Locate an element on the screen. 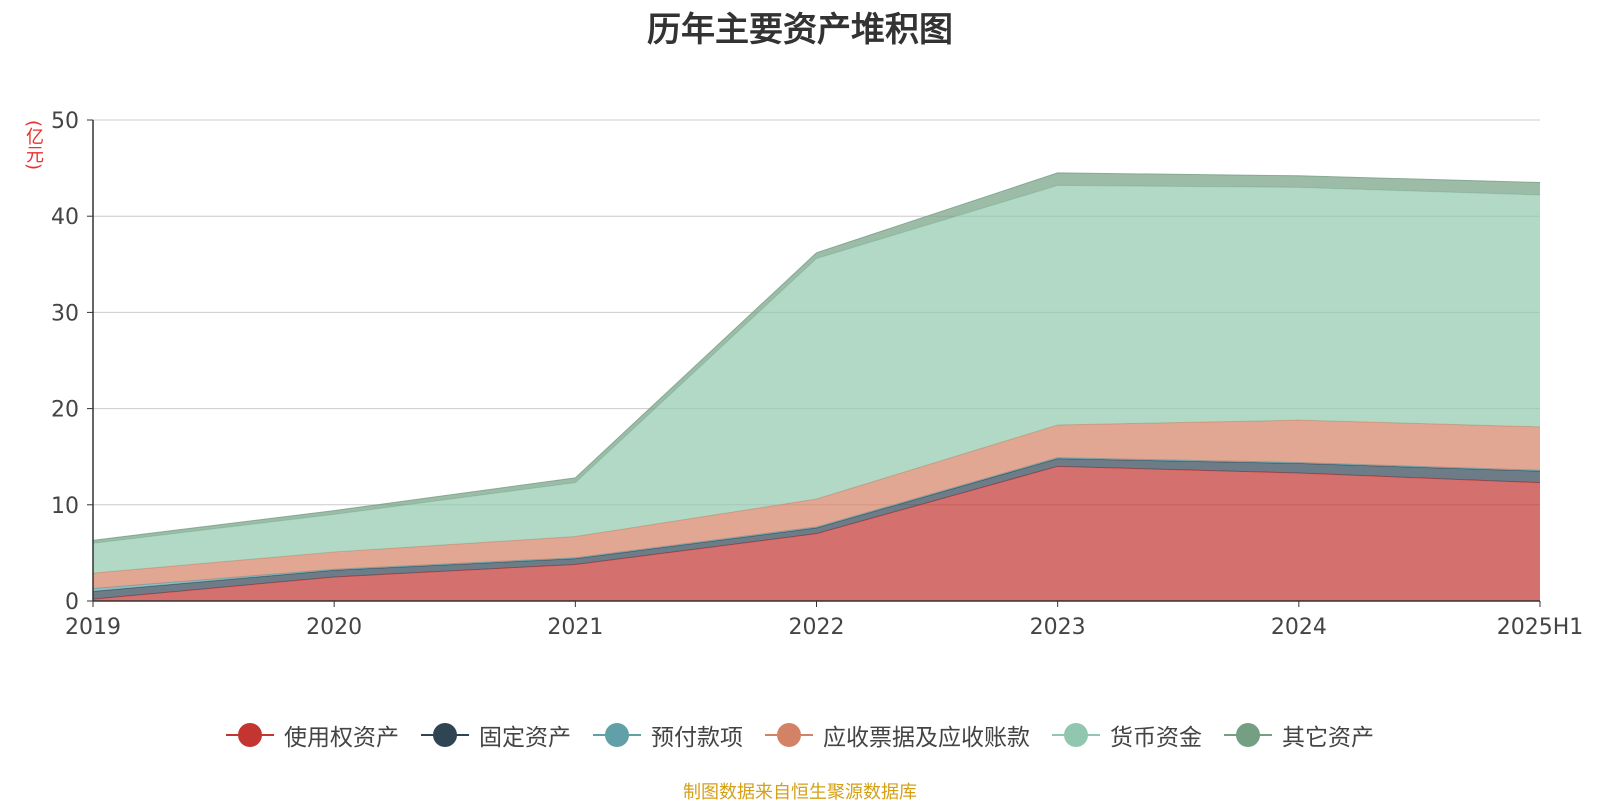 The height and width of the screenshot is (804, 1600). y-tick-label: 30 is located at coordinates (65, 313).